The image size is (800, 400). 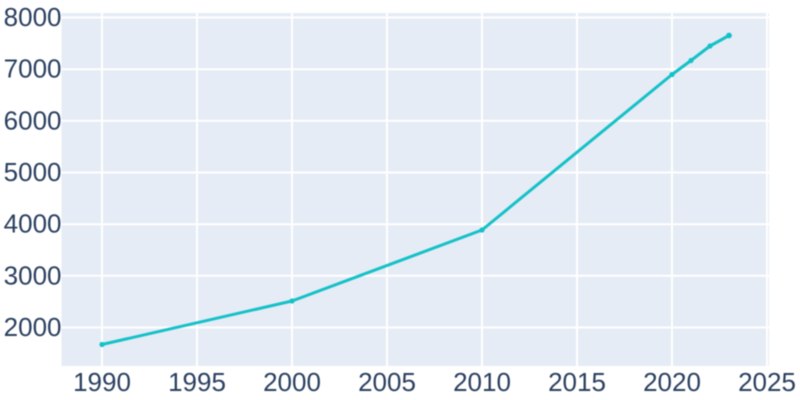 I want to click on svg-text: 1990, so click(x=102, y=382).